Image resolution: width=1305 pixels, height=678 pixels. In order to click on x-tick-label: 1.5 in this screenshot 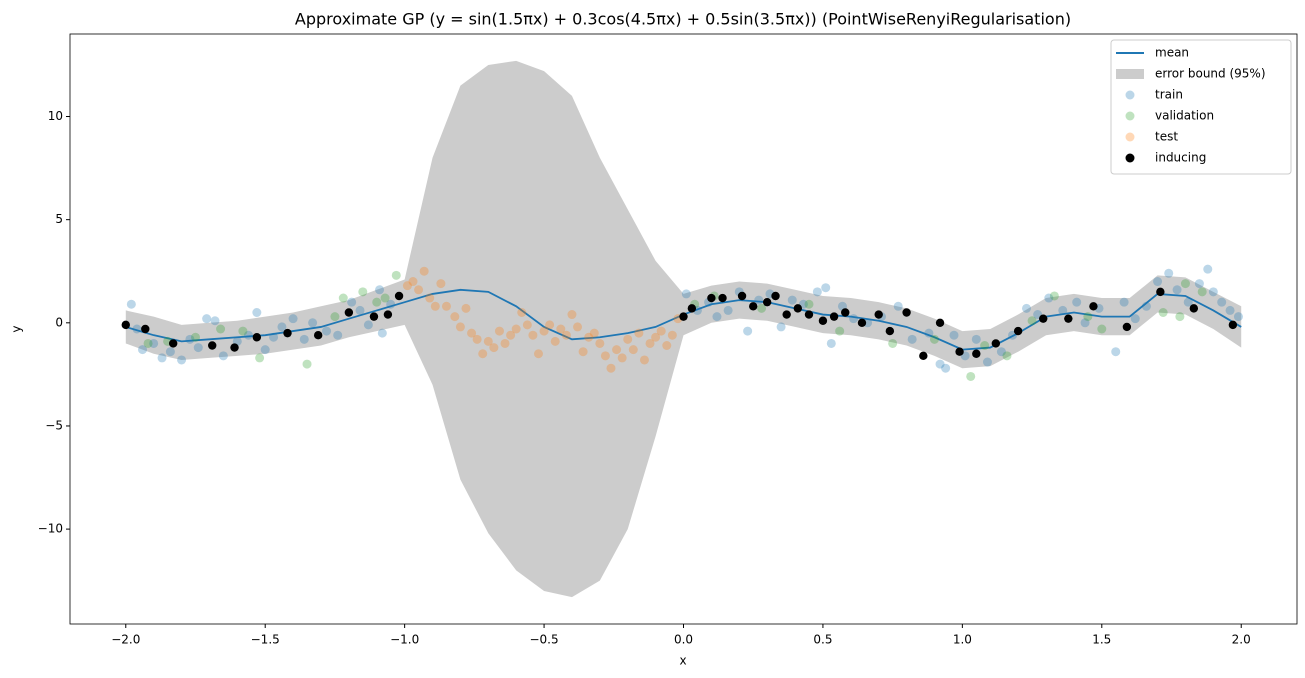, I will do `click(1101, 640)`.